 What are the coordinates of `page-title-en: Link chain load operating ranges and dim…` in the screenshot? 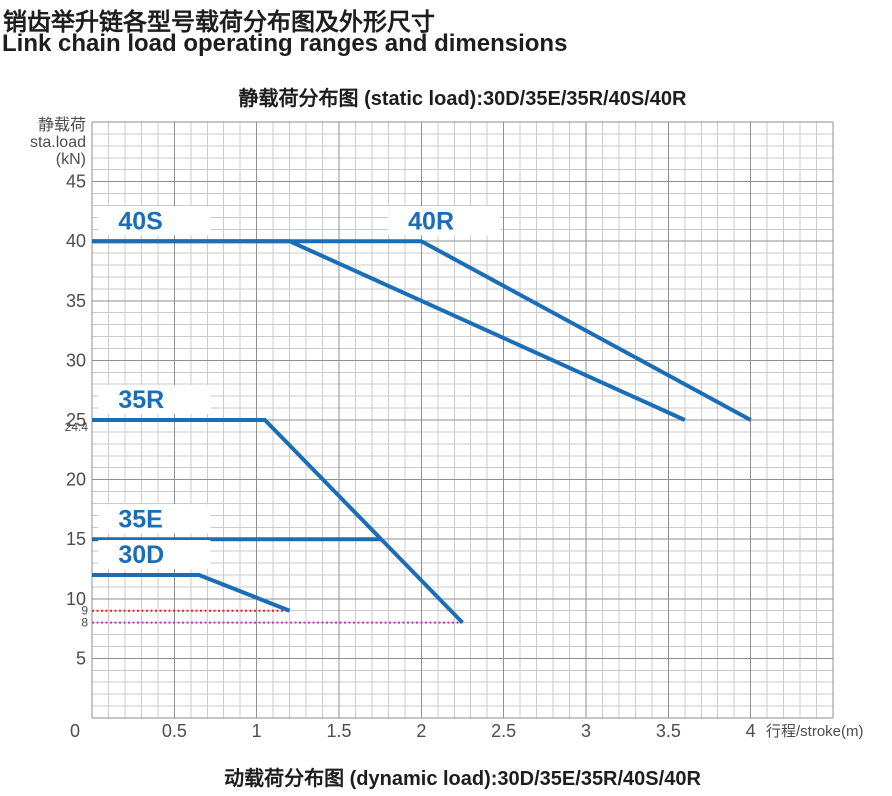 It's located at (285, 43).